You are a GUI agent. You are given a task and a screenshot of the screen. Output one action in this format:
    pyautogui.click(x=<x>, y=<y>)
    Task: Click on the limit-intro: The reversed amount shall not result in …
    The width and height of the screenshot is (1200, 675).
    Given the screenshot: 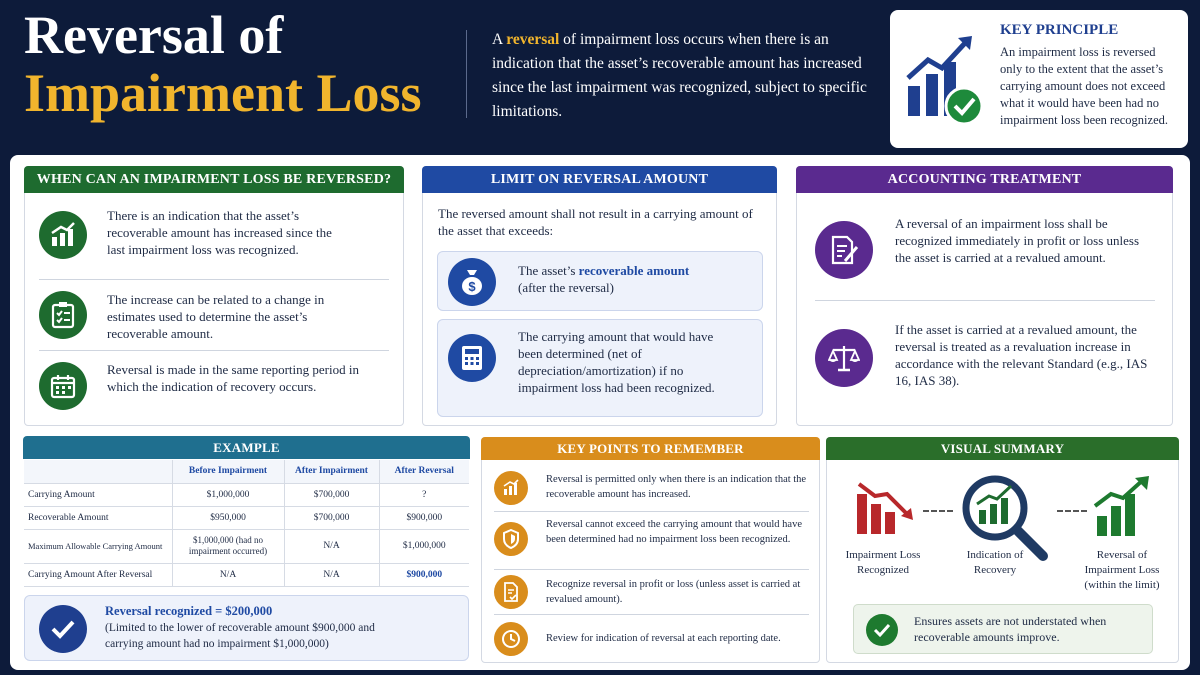 What is the action you would take?
    pyautogui.click(x=595, y=222)
    